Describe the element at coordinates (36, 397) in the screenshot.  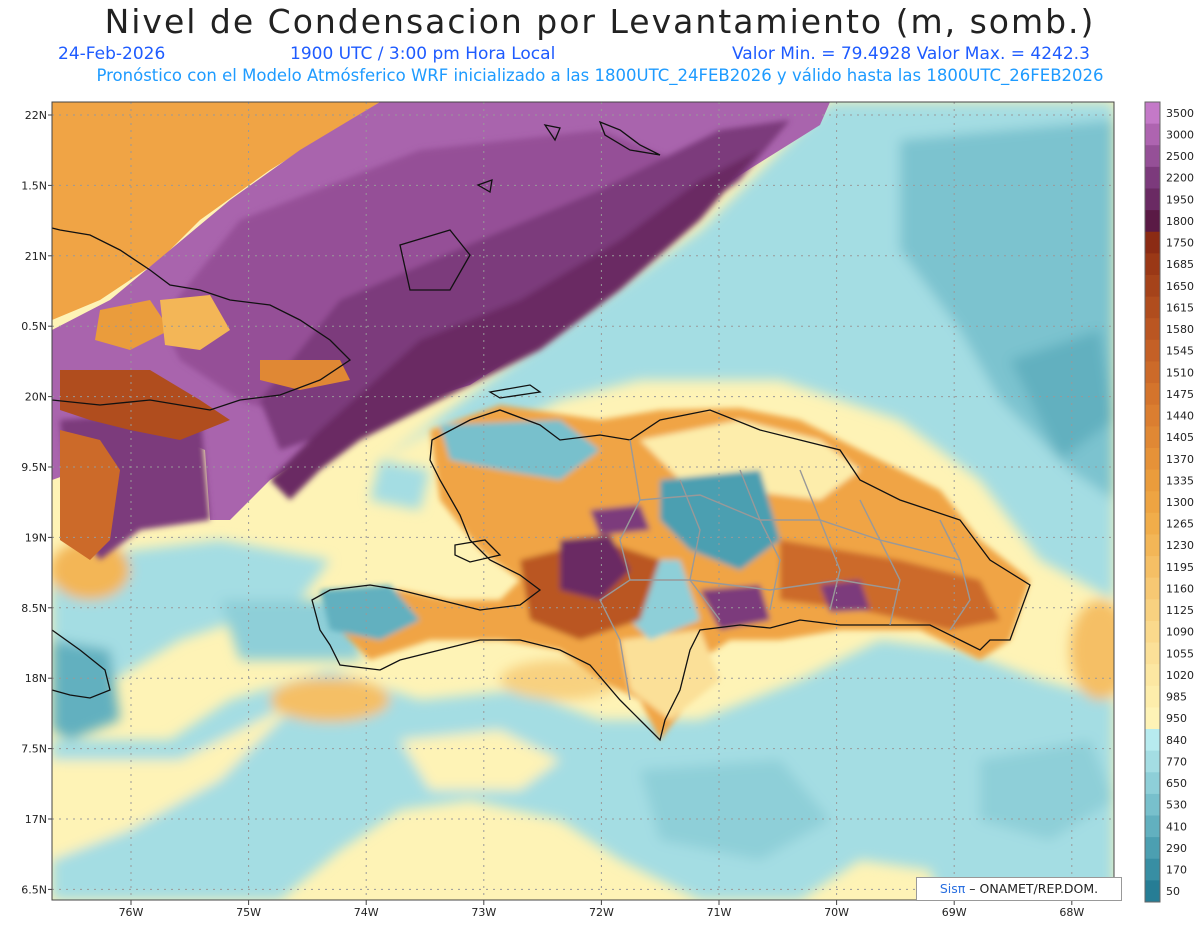
I see `lat-tick-label: 20N` at that location.